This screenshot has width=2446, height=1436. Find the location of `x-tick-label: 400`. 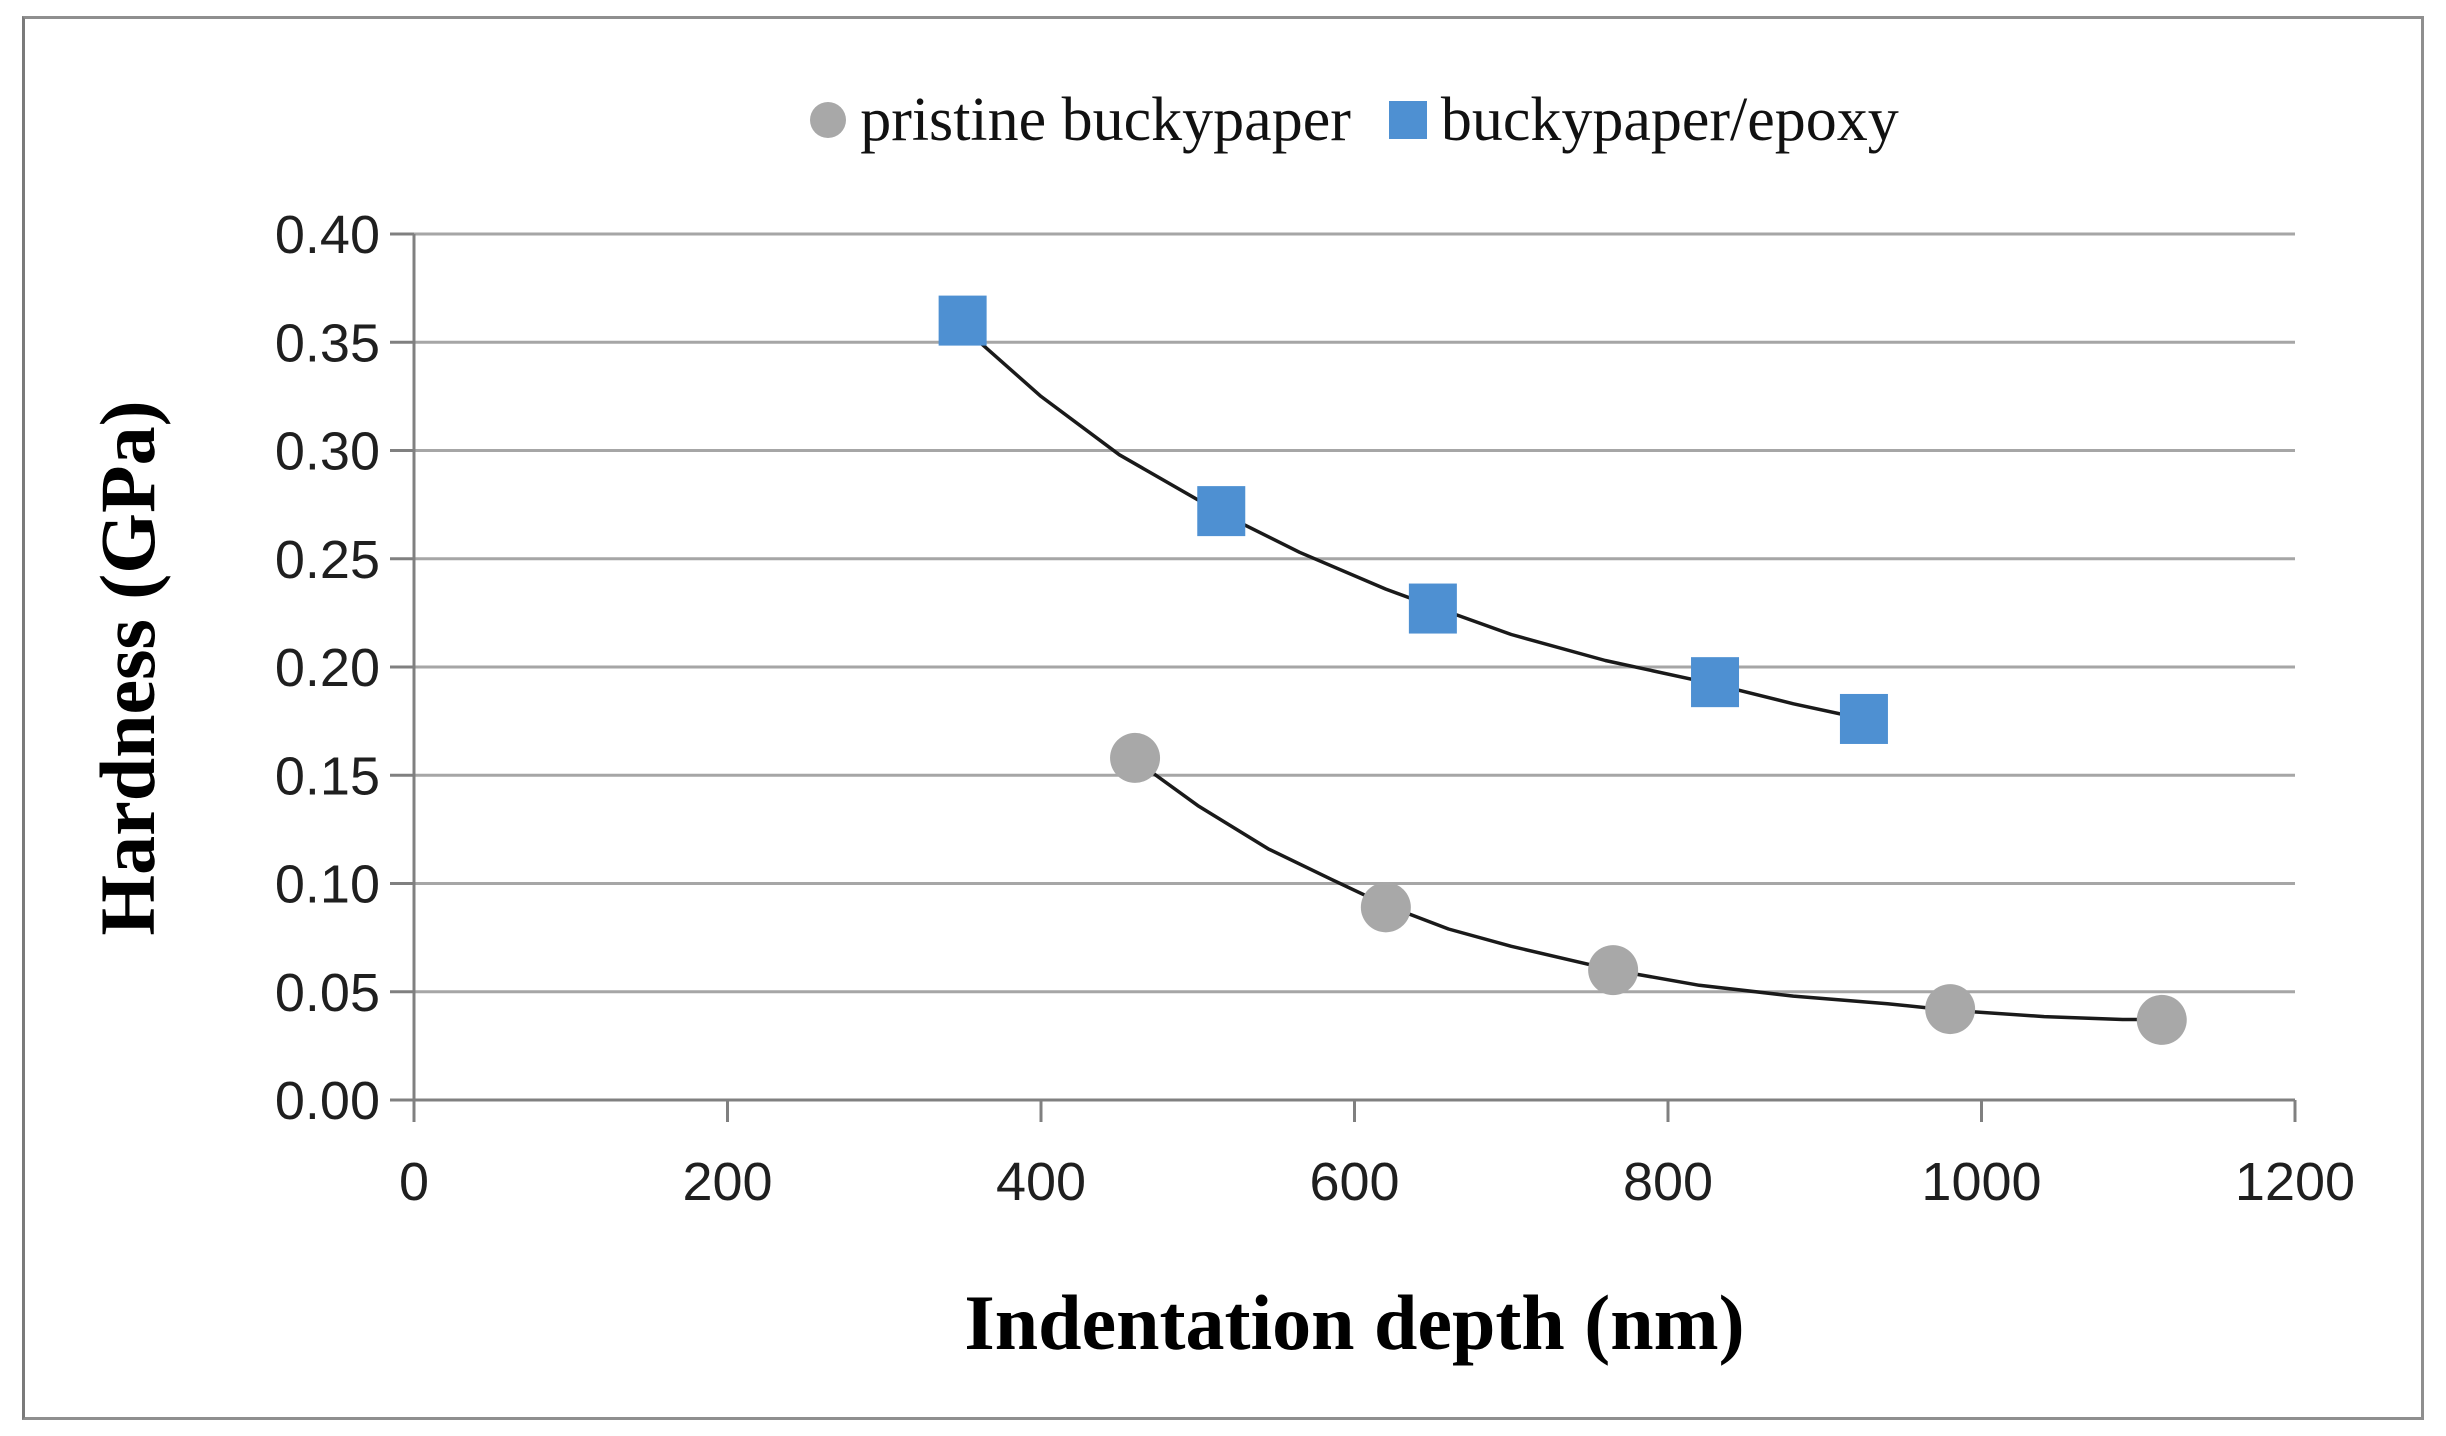

x-tick-label: 400 is located at coordinates (1041, 1182).